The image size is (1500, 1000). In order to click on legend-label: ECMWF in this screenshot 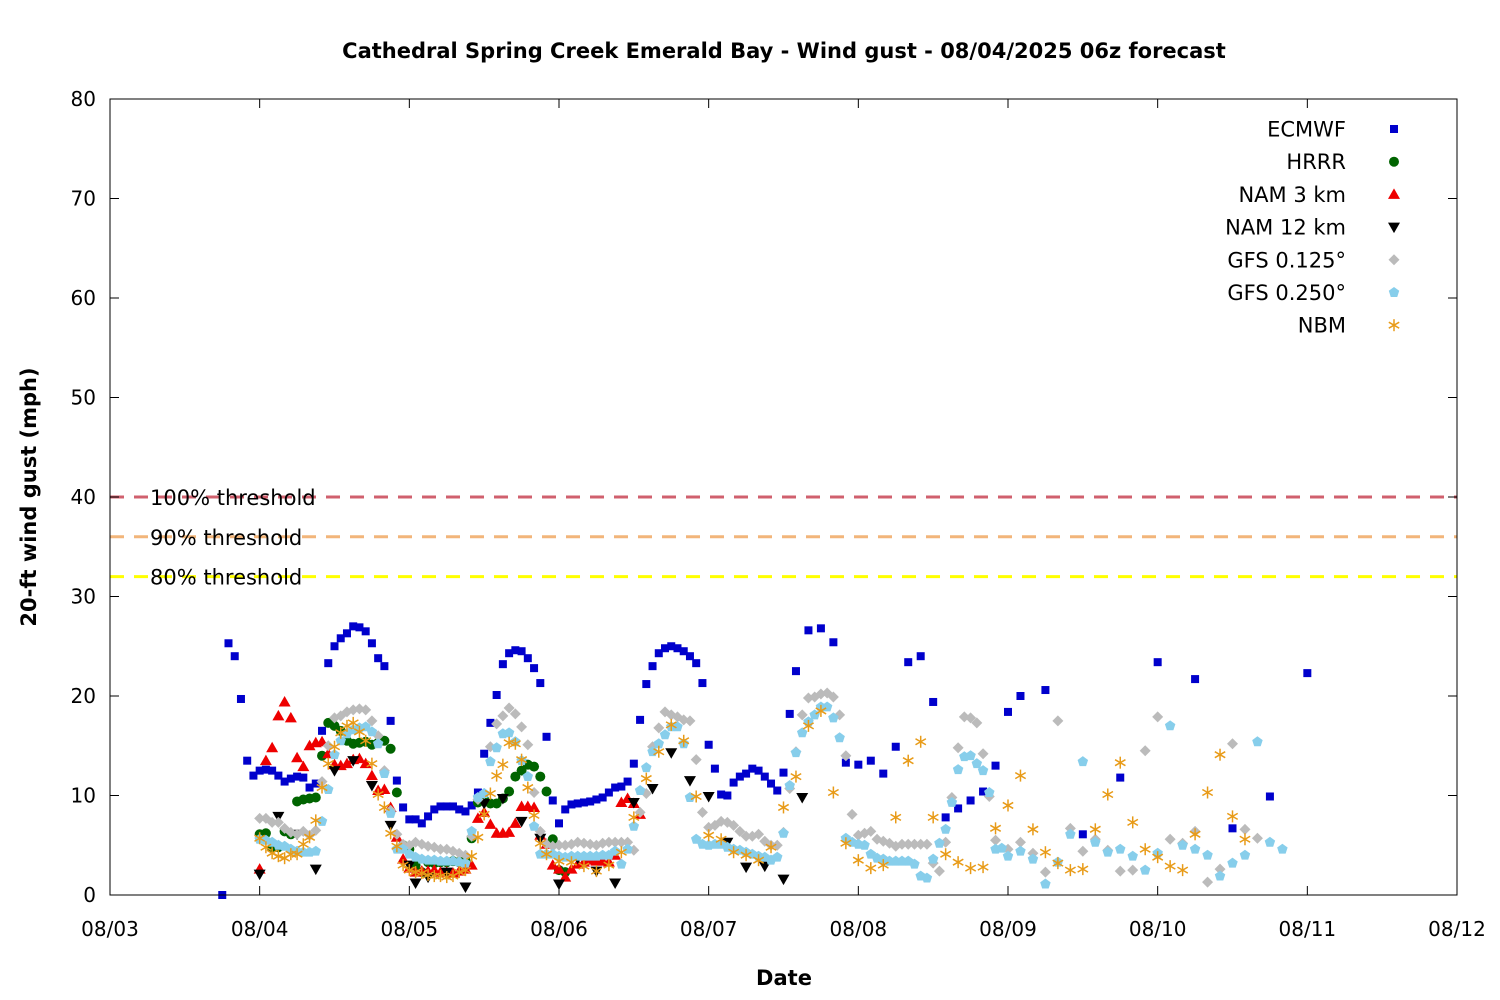, I will do `click(1306, 130)`.